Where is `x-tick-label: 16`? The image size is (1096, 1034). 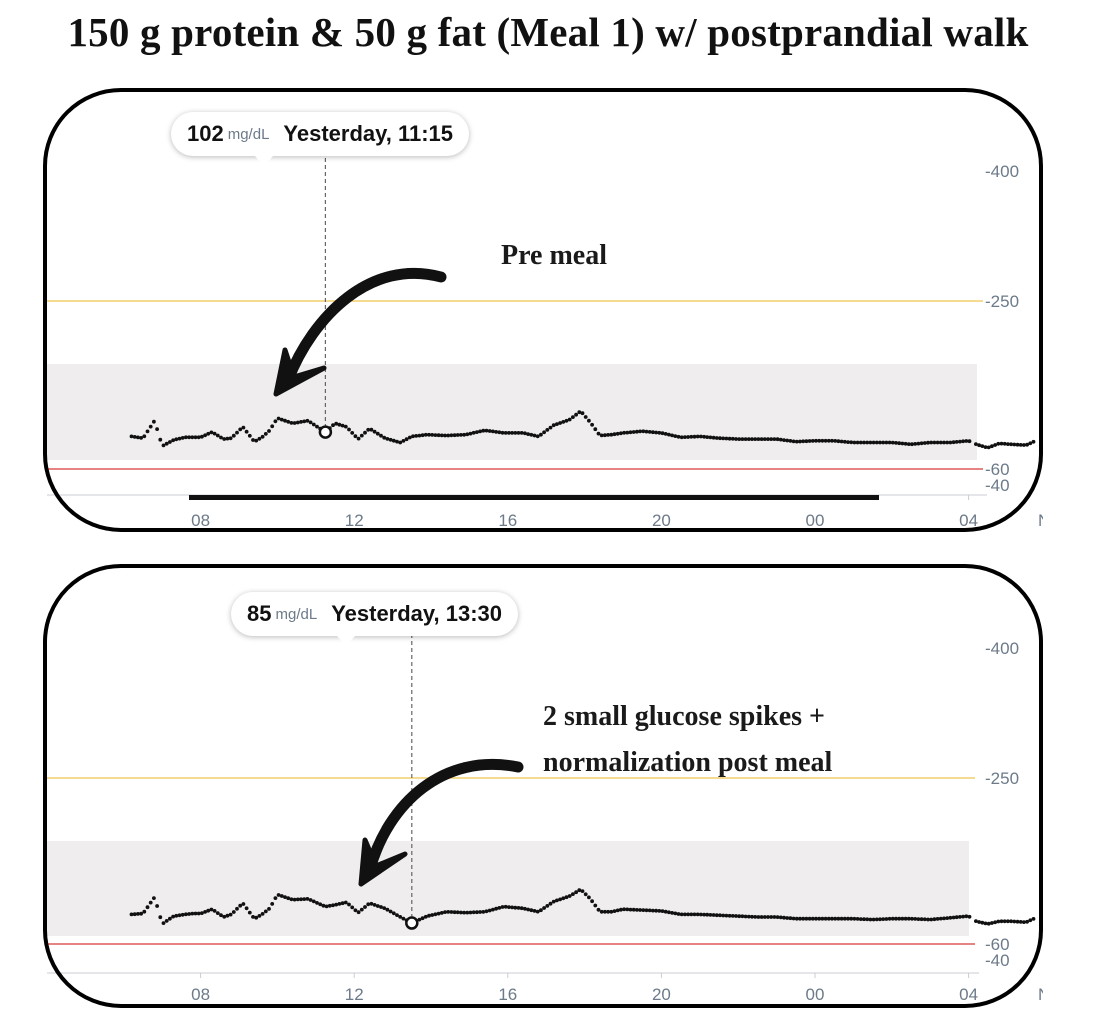
x-tick-label: 16 is located at coordinates (507, 994).